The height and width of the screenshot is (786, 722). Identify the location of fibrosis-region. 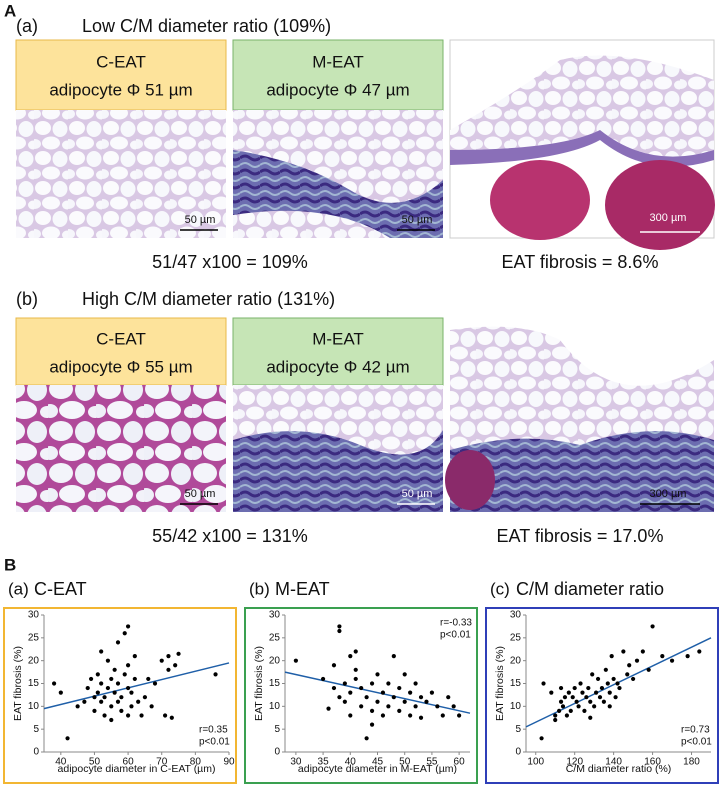
(582, 471).